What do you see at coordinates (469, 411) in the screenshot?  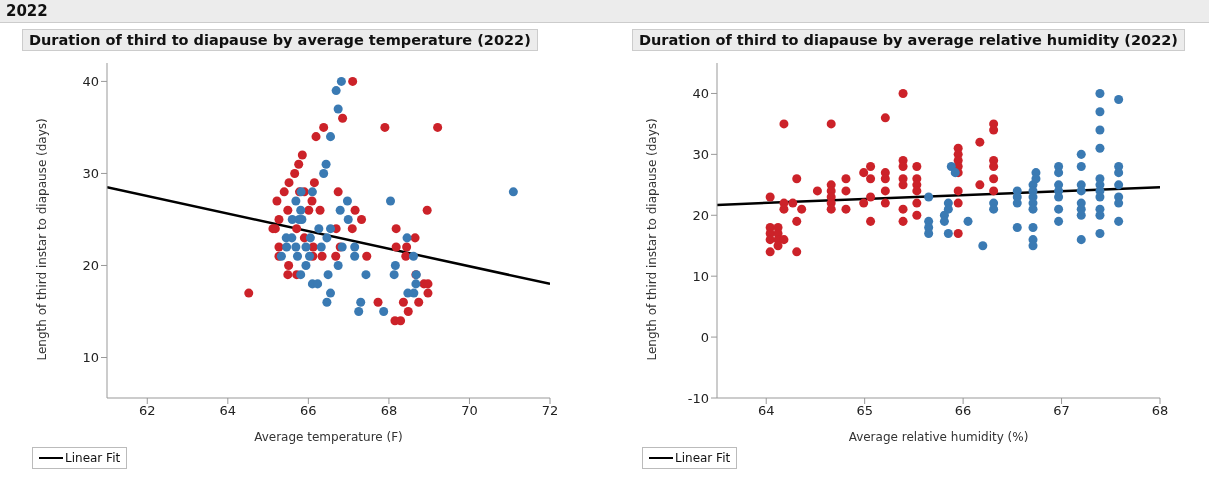 I see `x-tick-label: 70` at bounding box center [469, 411].